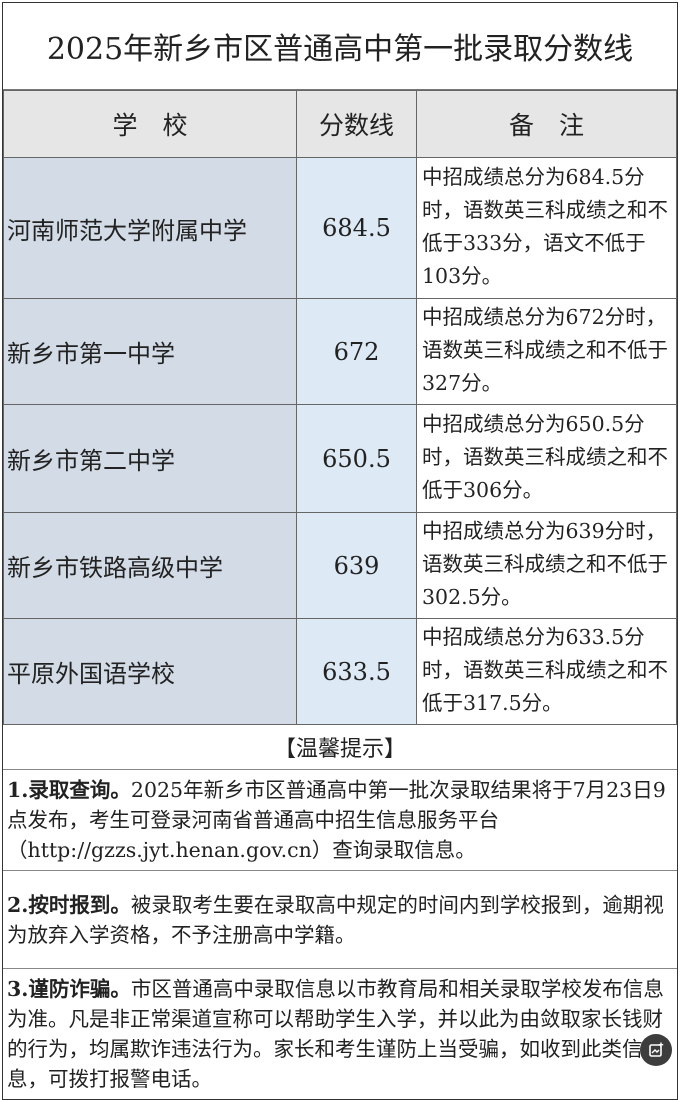 Image resolution: width=680 pixels, height=1100 pixels. Describe the element at coordinates (150, 671) in the screenshot. I see `school-name: 平原外国语学校` at that location.